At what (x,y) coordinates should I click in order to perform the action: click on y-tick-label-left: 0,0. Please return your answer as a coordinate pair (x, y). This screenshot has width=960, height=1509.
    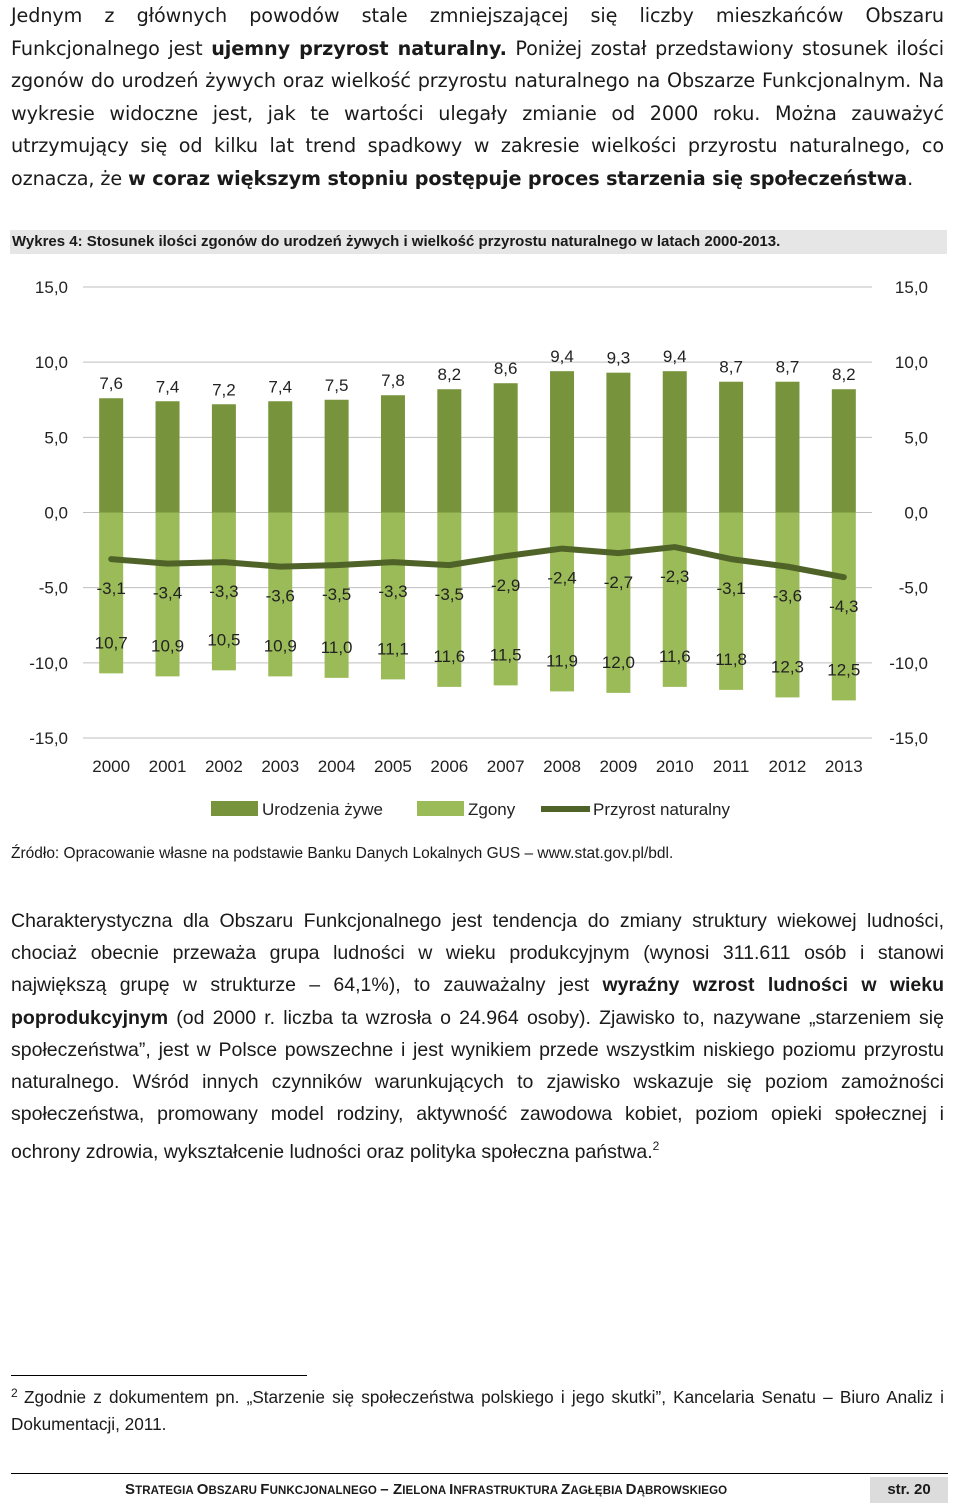
    Looking at the image, I should click on (56, 513).